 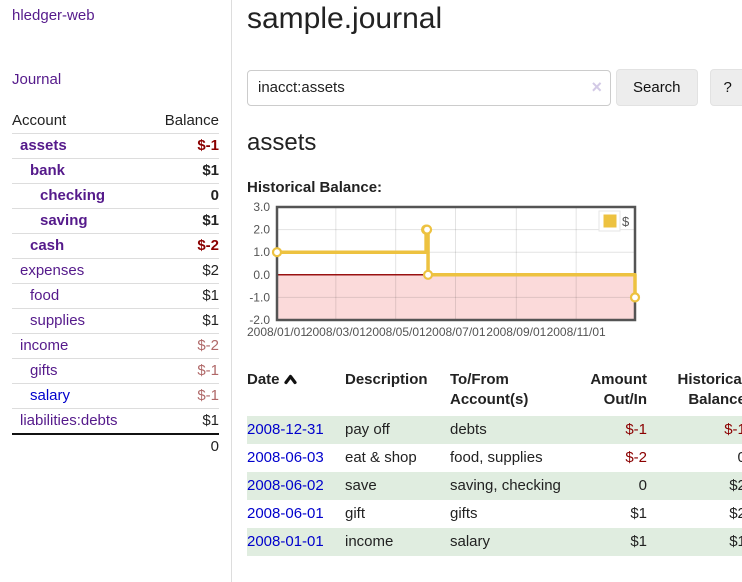 I want to click on transaction-description: gift, so click(x=355, y=513).